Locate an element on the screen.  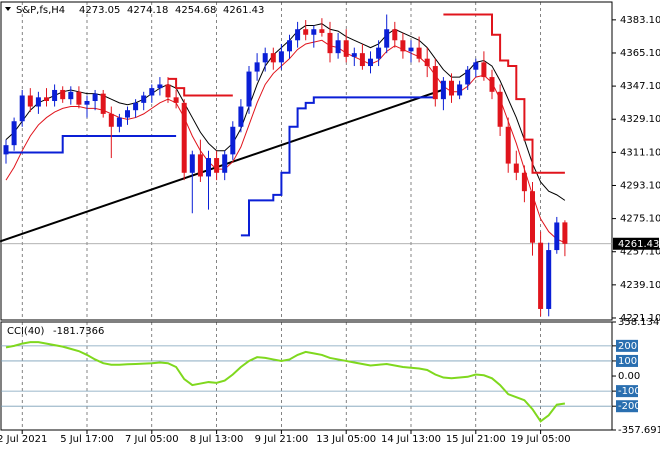
cci-tick-label: -100 is located at coordinates (629, 391).